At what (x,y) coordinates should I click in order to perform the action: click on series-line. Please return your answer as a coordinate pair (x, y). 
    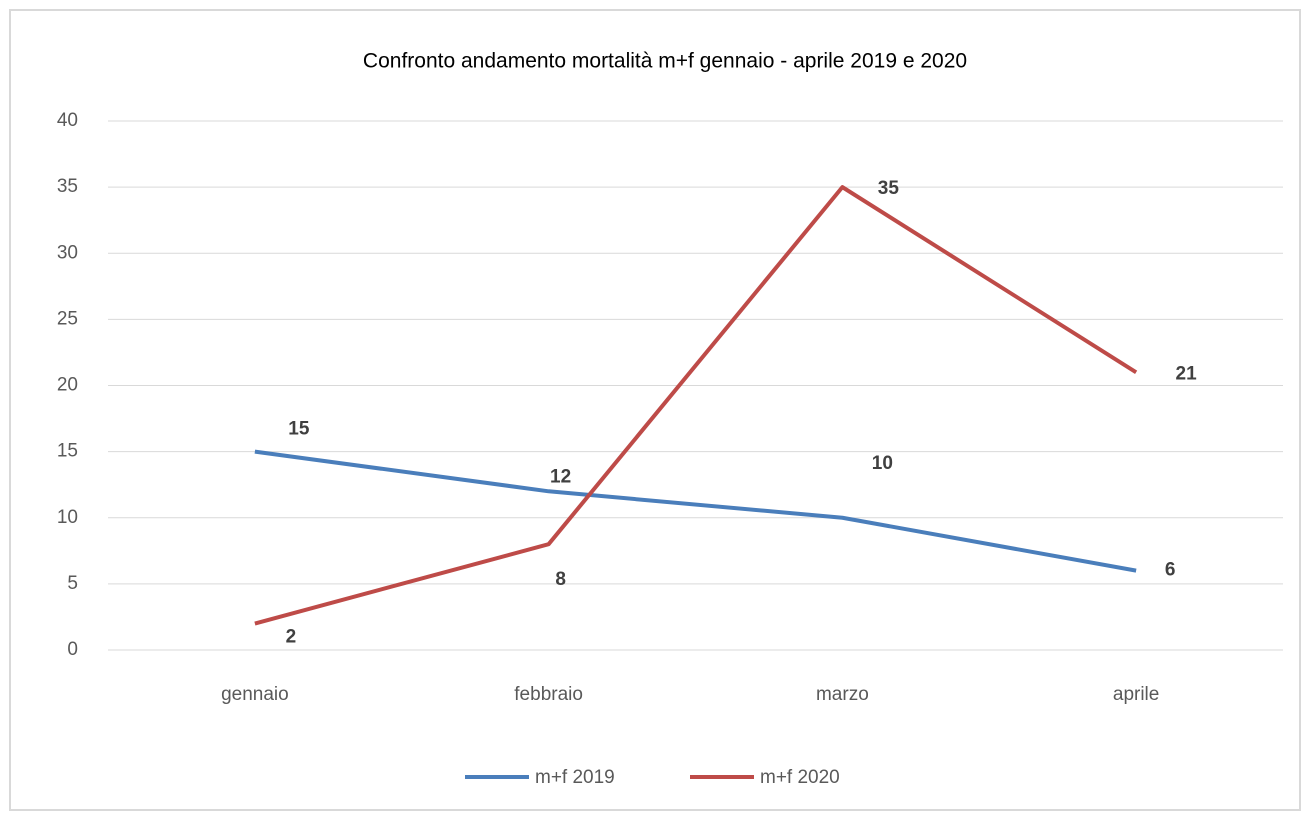
    Looking at the image, I should click on (695, 511).